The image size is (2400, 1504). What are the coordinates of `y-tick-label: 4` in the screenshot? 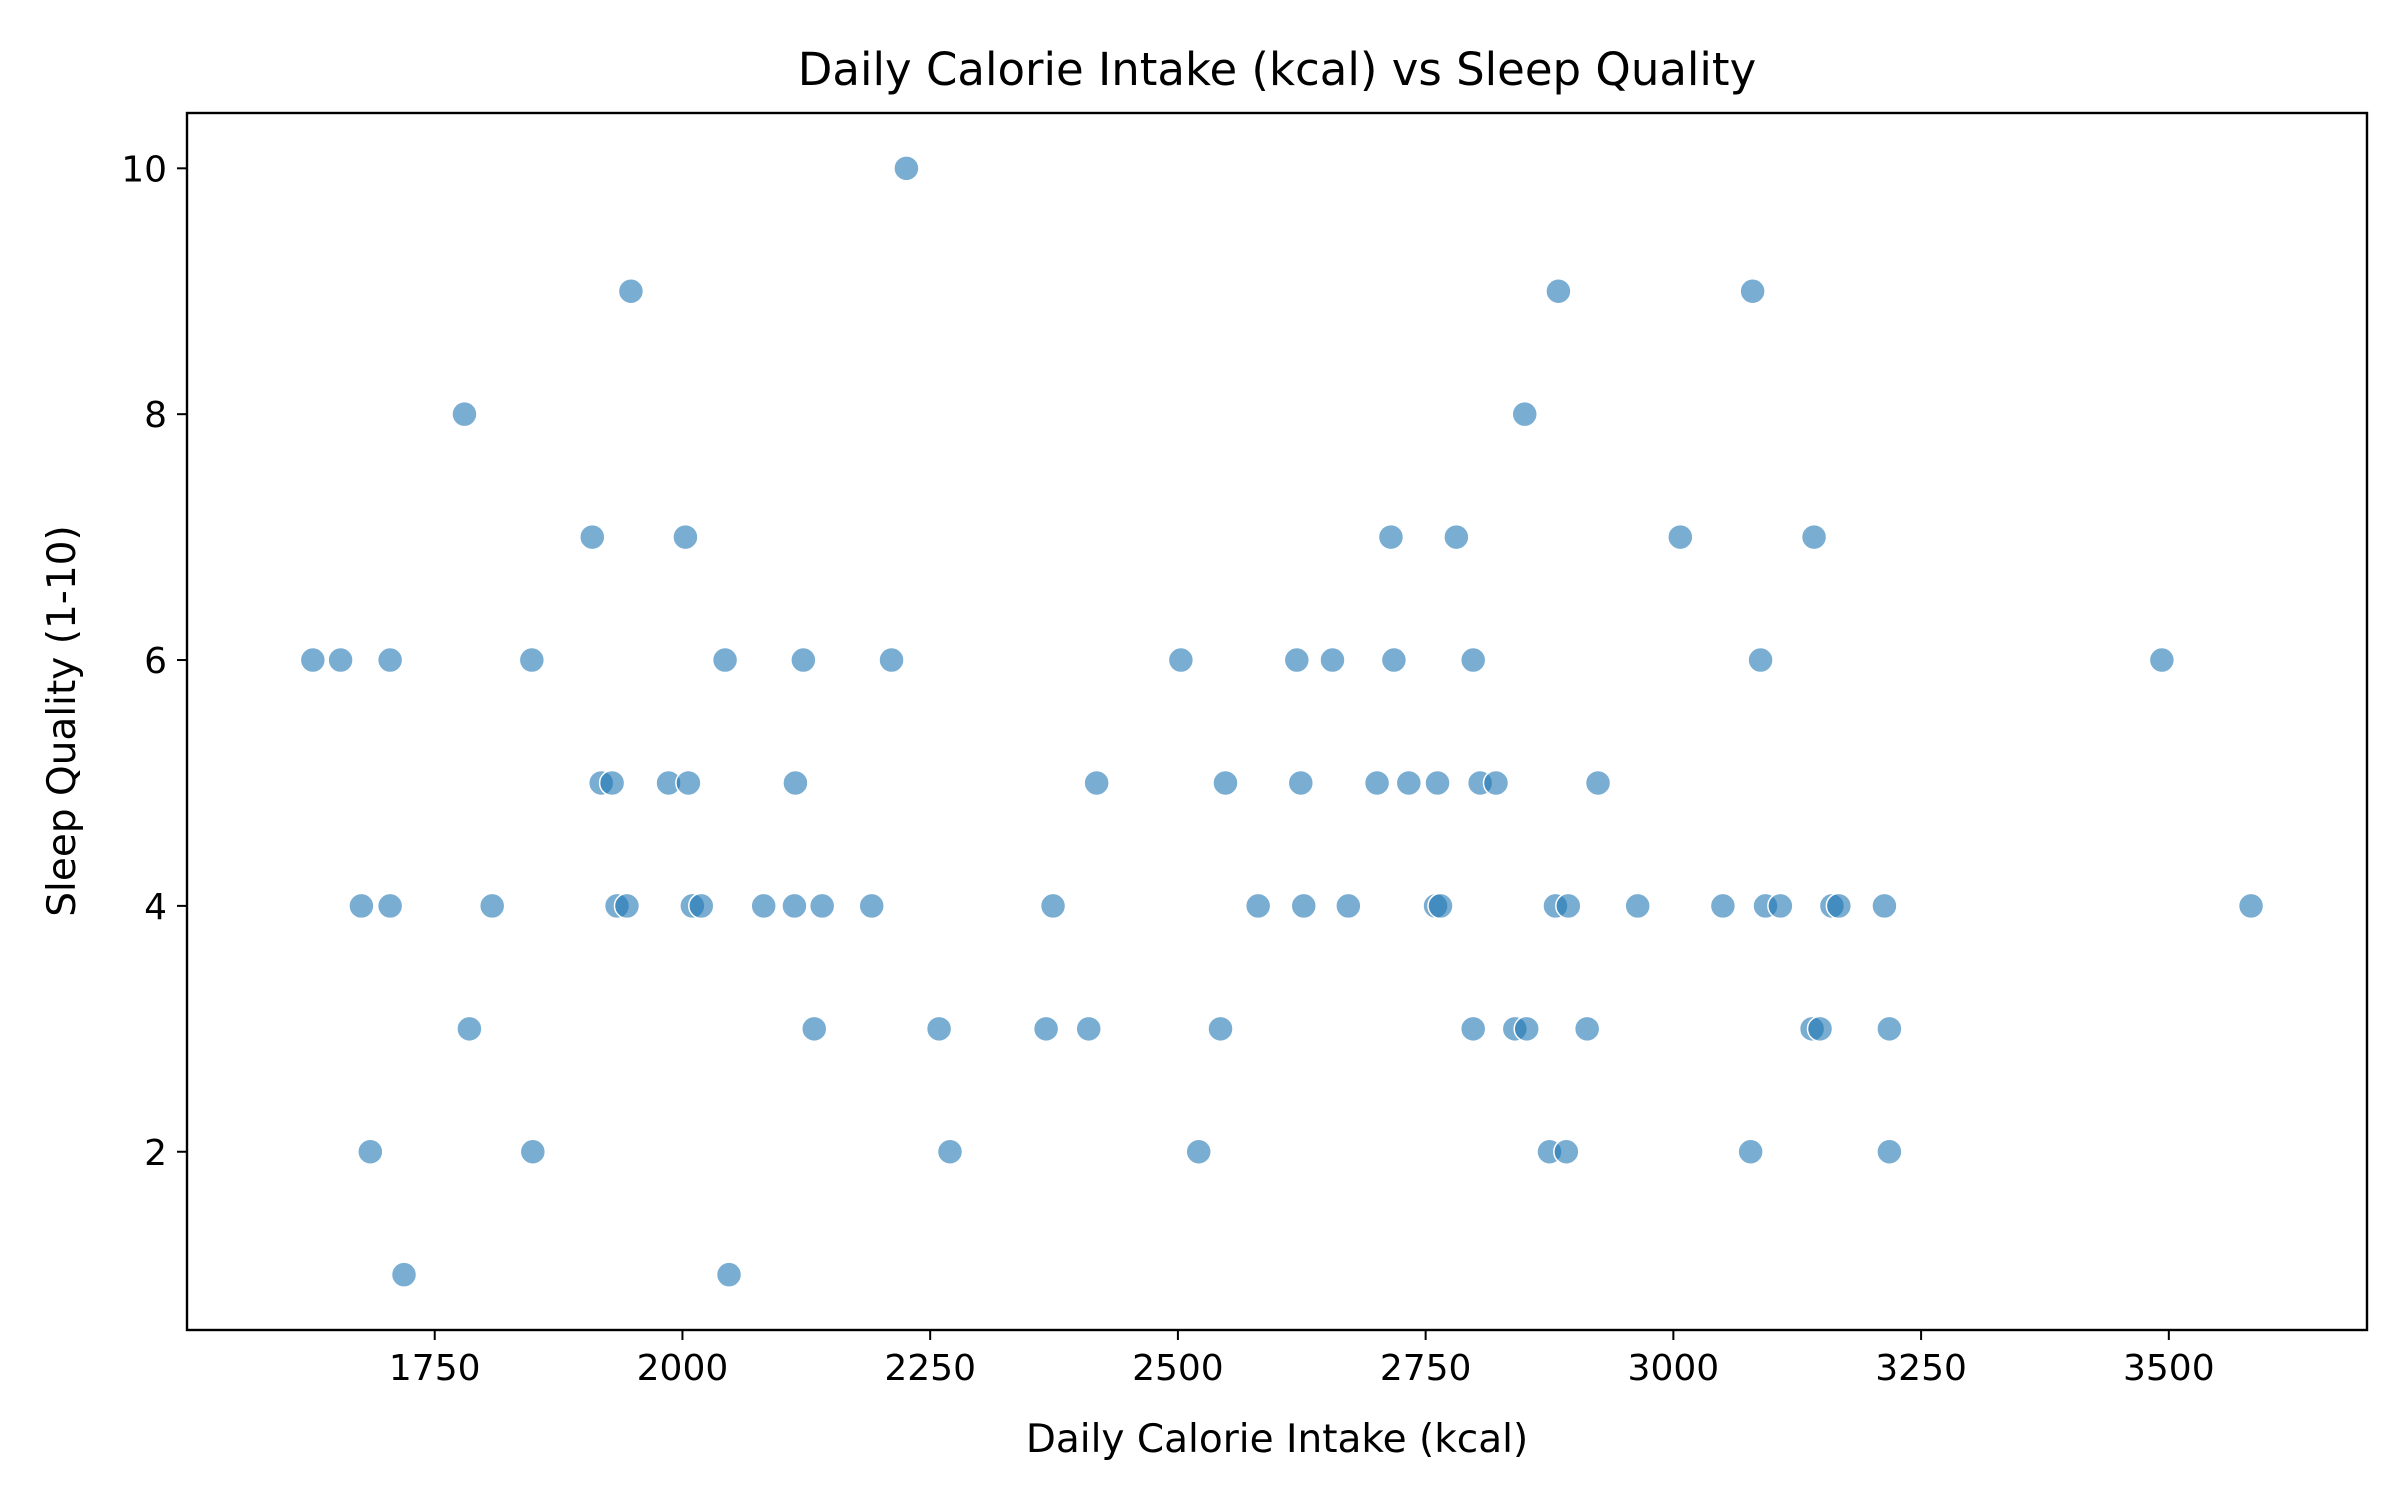 It's located at (155, 907).